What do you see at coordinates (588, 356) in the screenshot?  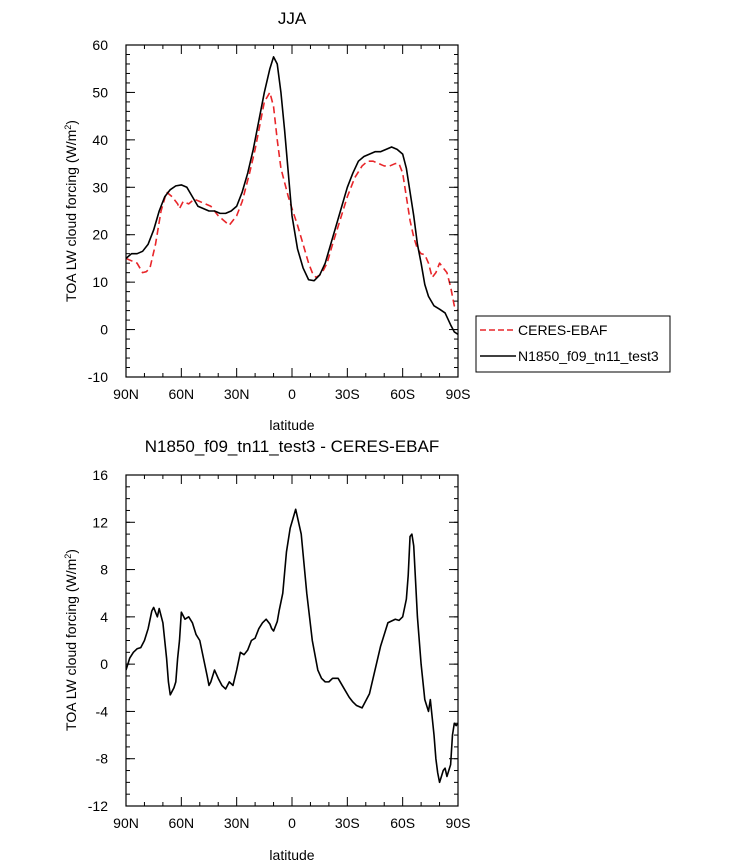 I see `legend-label-model: N1850_f09_tn11_test3` at bounding box center [588, 356].